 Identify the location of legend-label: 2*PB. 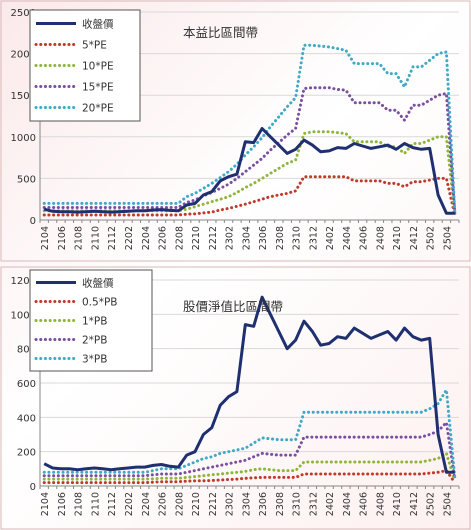
(94, 341).